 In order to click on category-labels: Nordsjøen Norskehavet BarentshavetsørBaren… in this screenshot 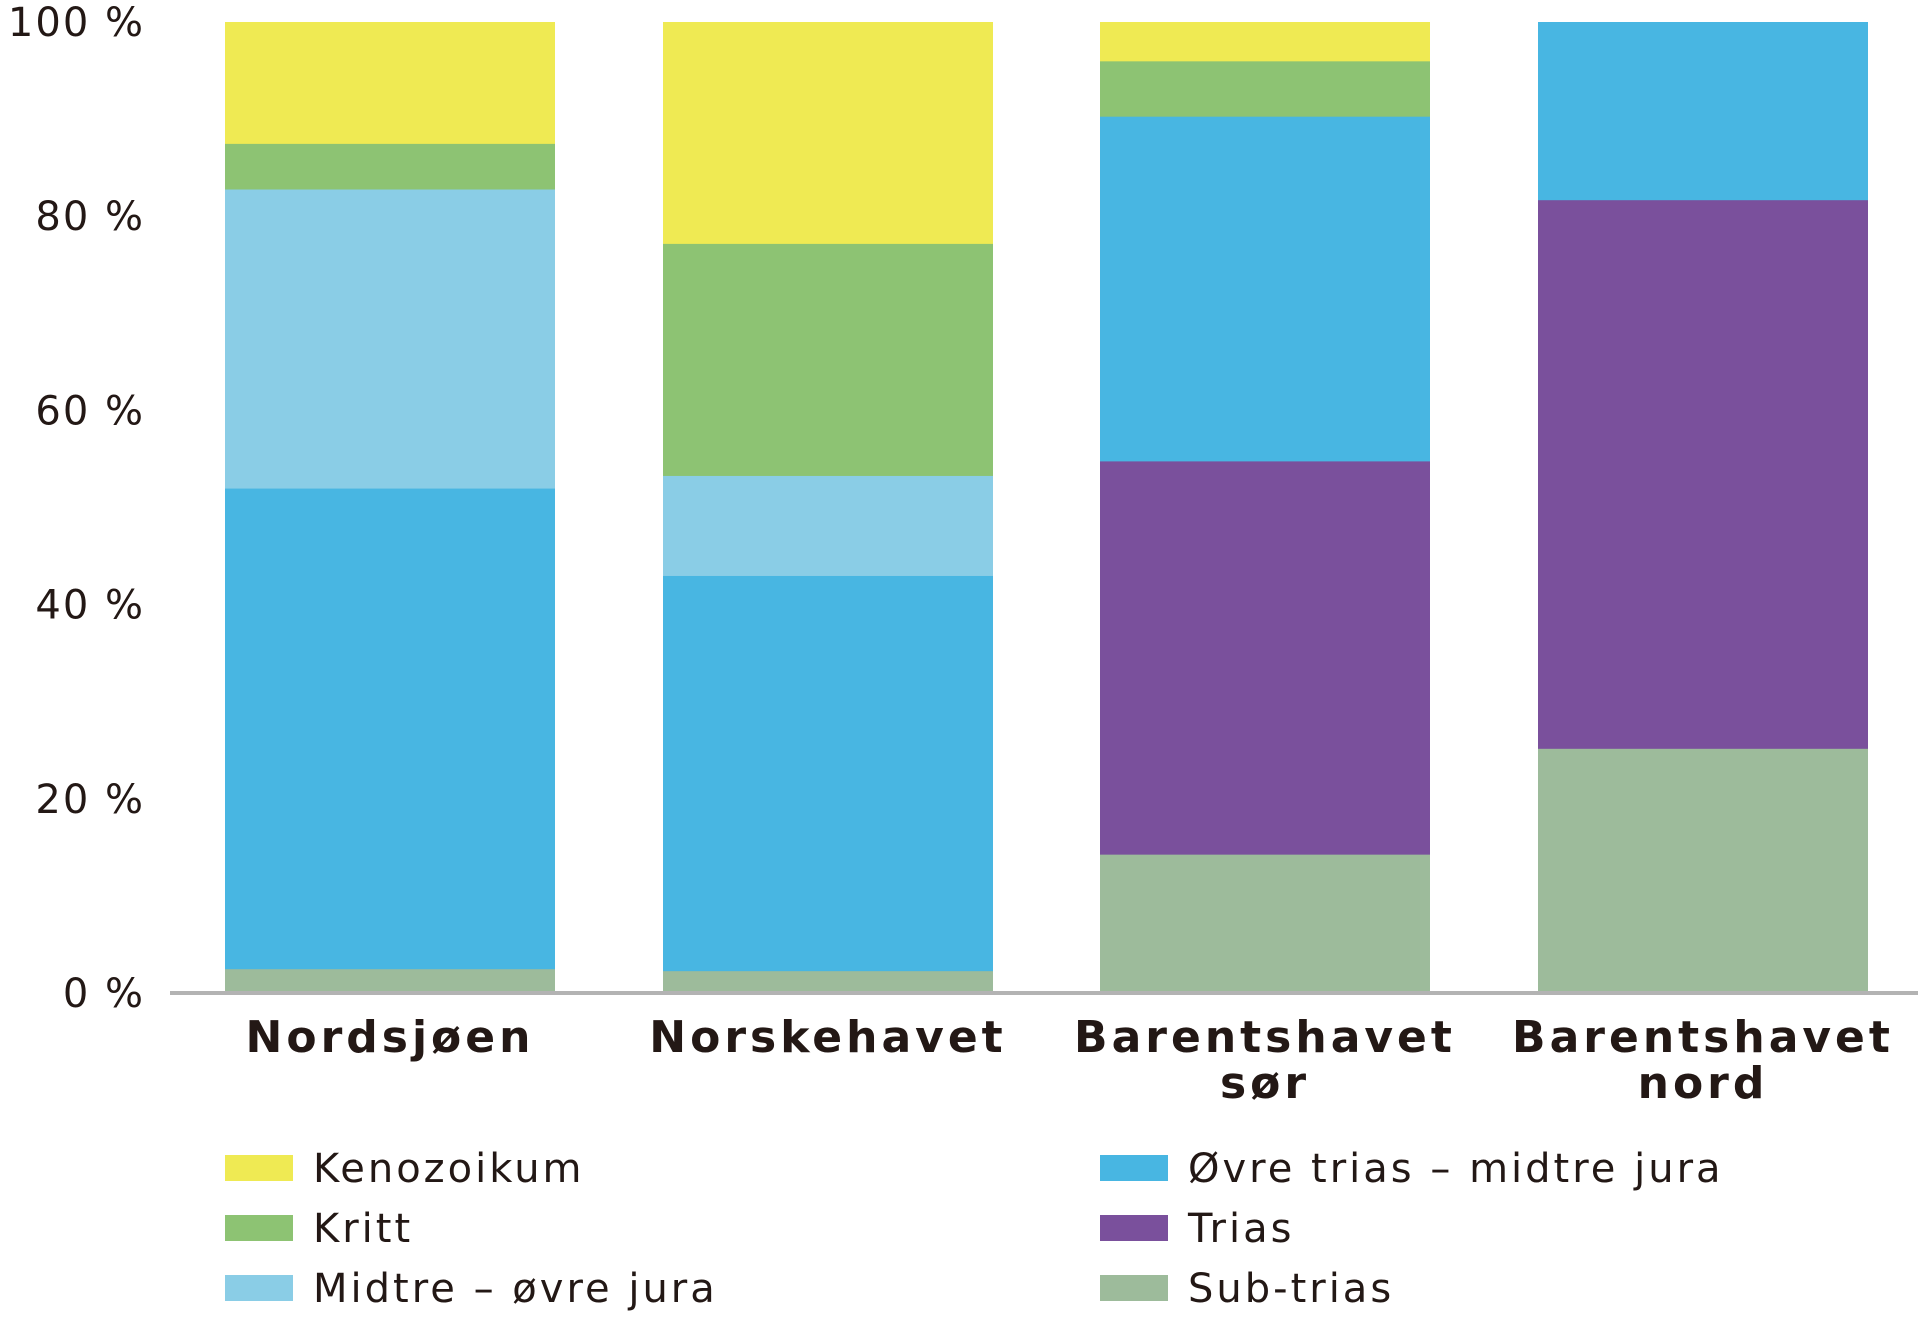, I will do `click(1070, 1060)`.